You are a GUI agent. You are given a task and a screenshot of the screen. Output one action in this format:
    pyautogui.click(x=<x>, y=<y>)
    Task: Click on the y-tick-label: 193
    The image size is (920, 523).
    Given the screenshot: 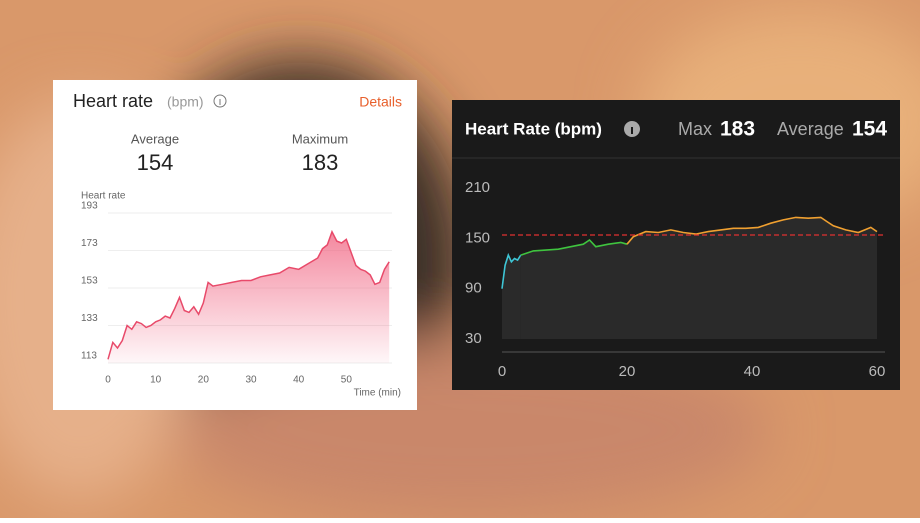 What is the action you would take?
    pyautogui.click(x=89, y=206)
    